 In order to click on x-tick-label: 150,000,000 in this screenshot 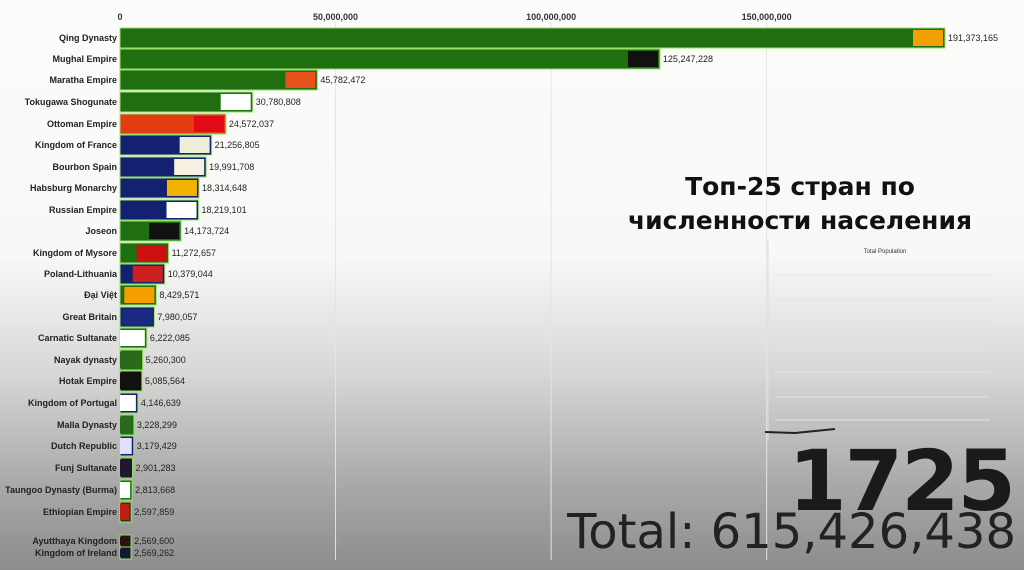, I will do `click(767, 17)`.